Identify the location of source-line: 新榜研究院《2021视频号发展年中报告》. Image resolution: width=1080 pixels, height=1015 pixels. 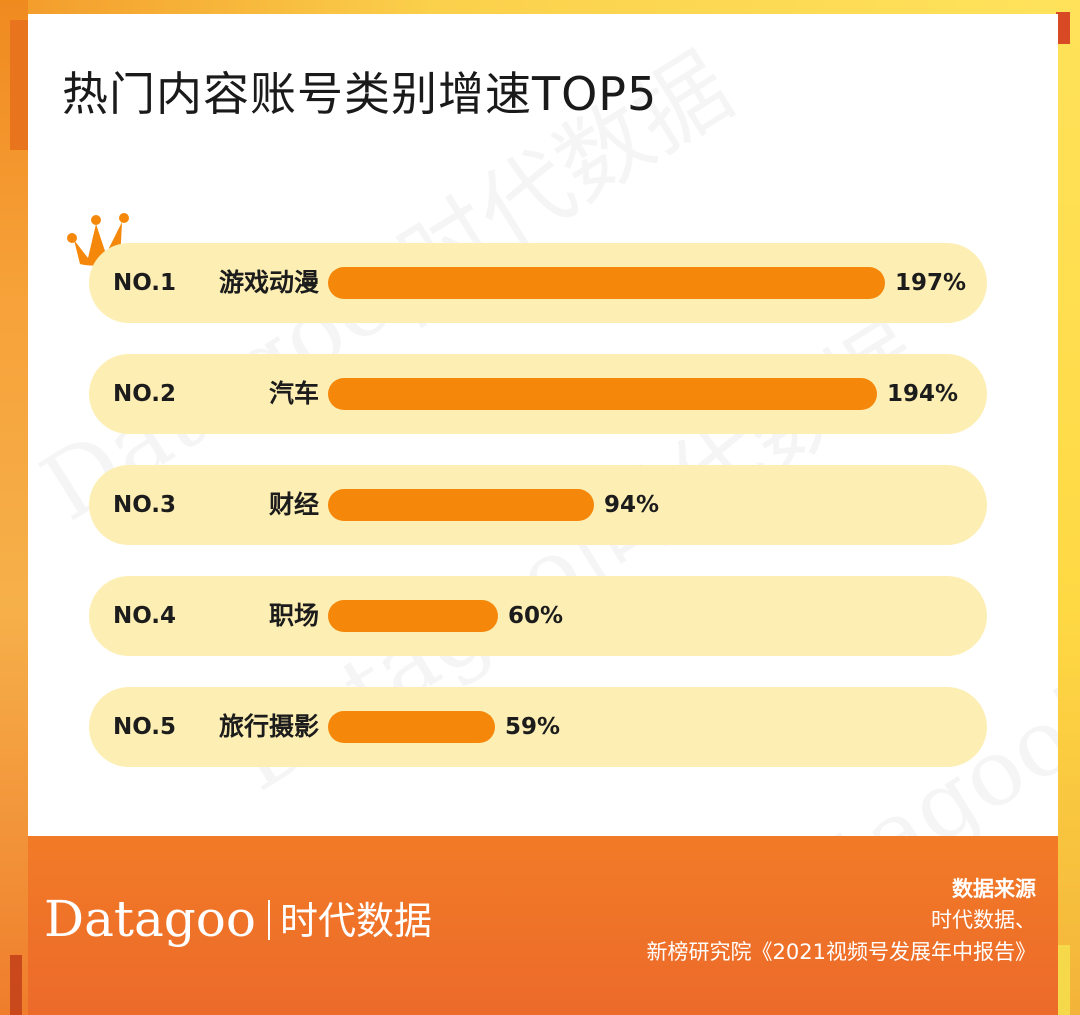
(841, 952).